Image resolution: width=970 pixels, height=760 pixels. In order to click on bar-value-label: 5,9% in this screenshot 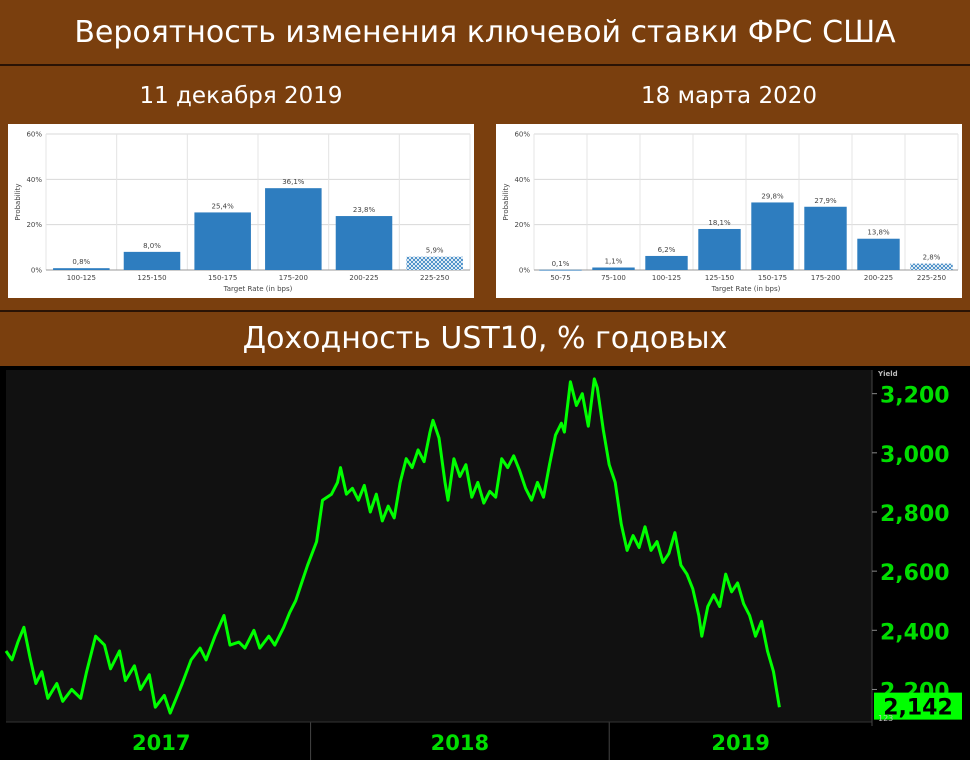, I will do `click(435, 251)`.